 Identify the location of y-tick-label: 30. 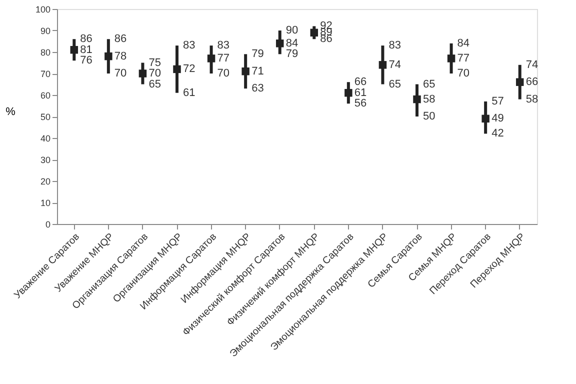
(45, 160).